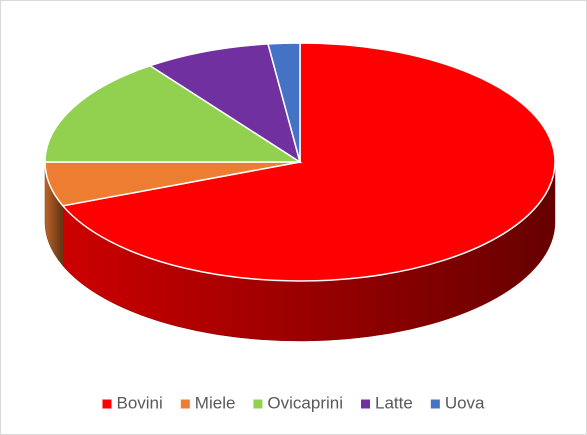 The width and height of the screenshot is (587, 435). I want to click on legend-label: Miele, so click(215, 402).